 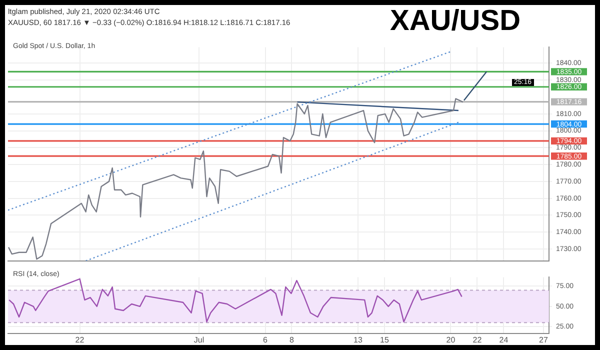 What do you see at coordinates (358, 339) in the screenshot?
I see `x-tick-label: 13` at bounding box center [358, 339].